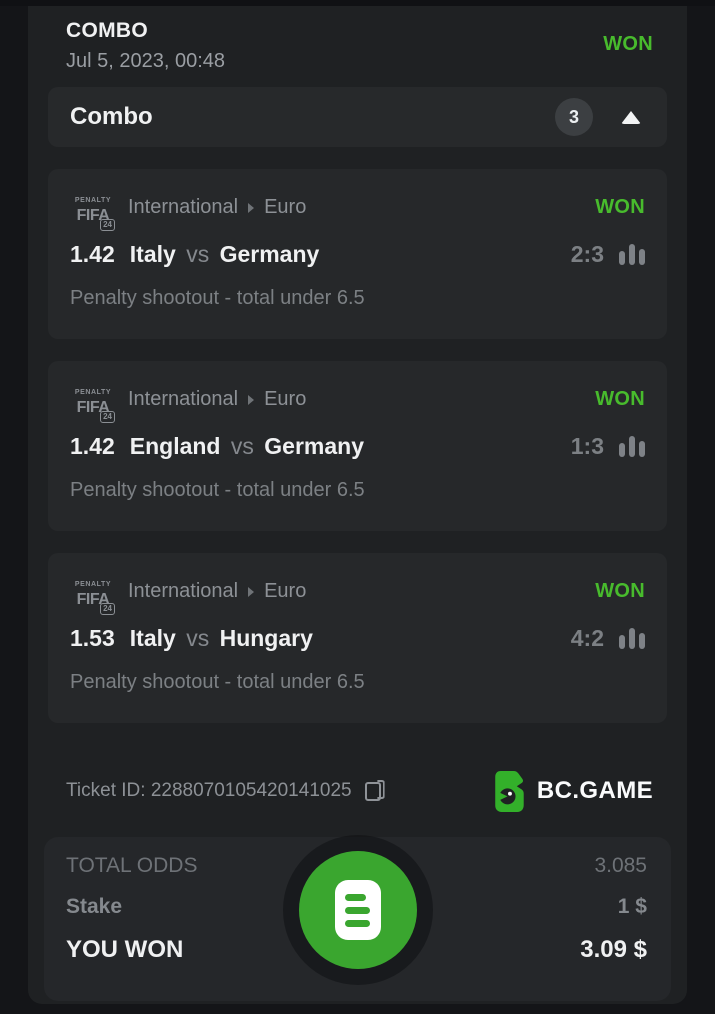 The width and height of the screenshot is (715, 1014). I want to click on ticket-id-label: Ticket ID:, so click(106, 790).